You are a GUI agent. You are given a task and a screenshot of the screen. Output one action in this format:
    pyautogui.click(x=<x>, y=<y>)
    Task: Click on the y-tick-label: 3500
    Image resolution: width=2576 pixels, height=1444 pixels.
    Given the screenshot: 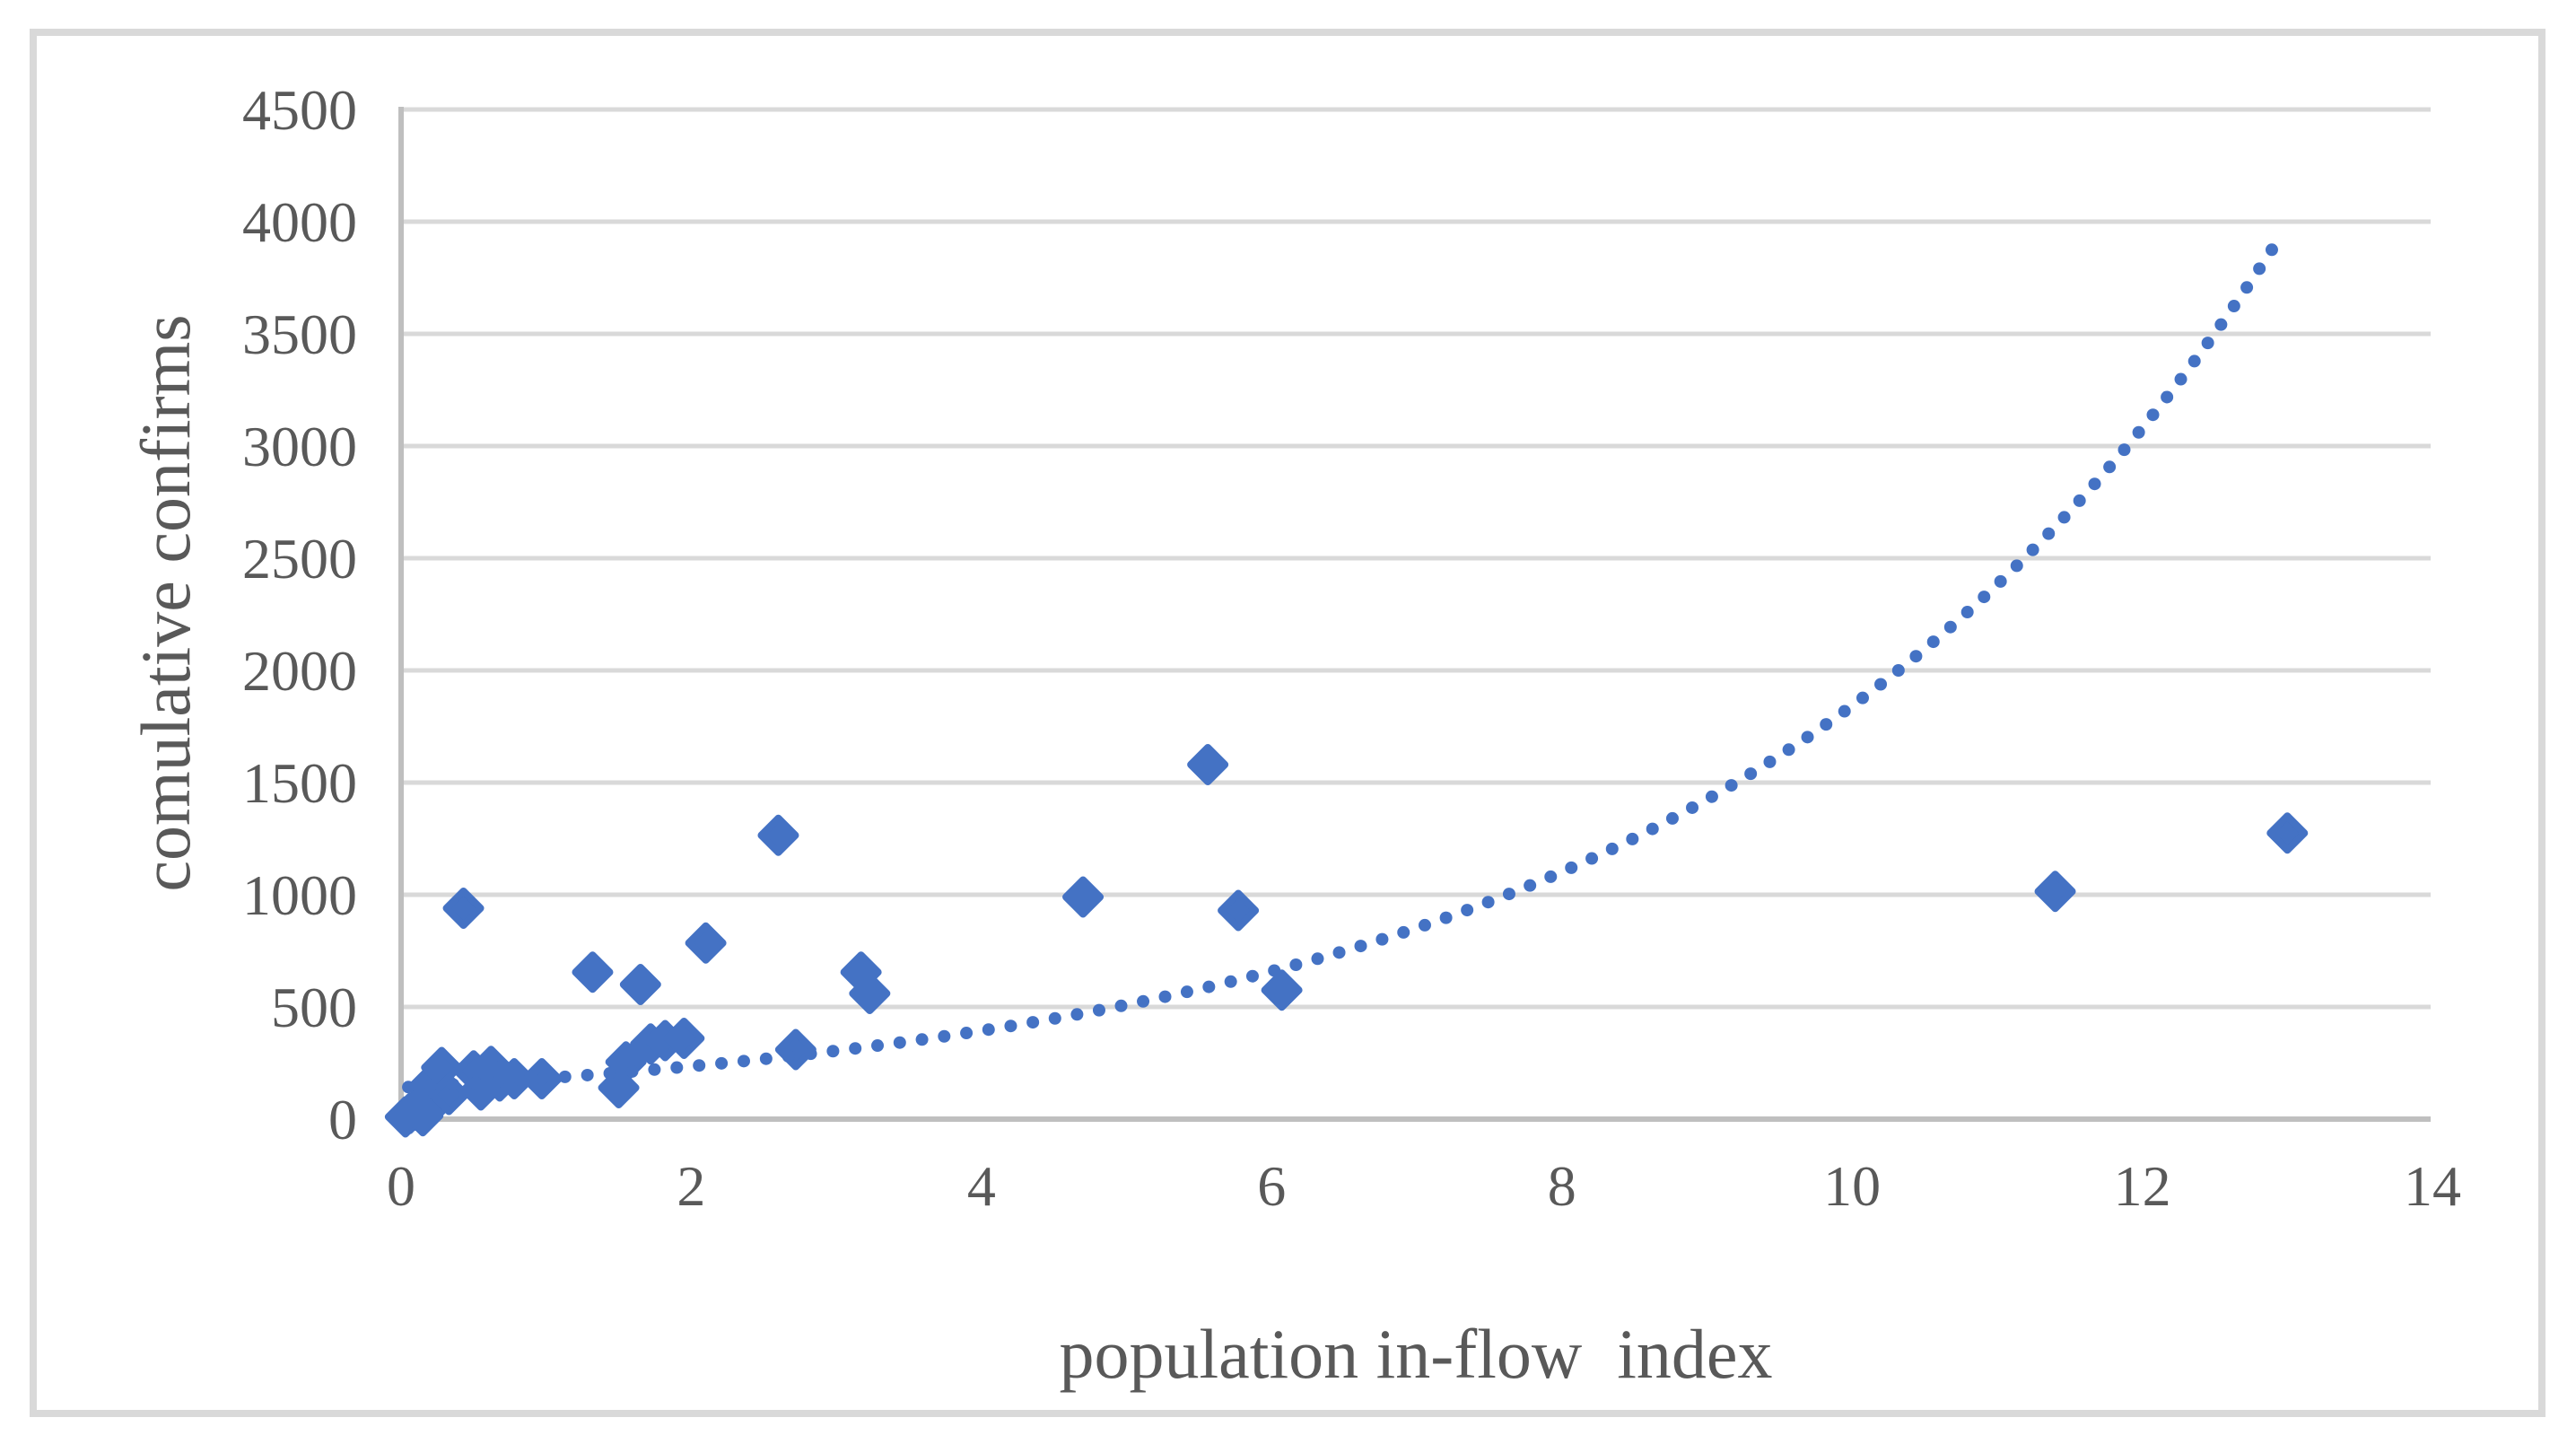 What is the action you would take?
    pyautogui.click(x=299, y=334)
    